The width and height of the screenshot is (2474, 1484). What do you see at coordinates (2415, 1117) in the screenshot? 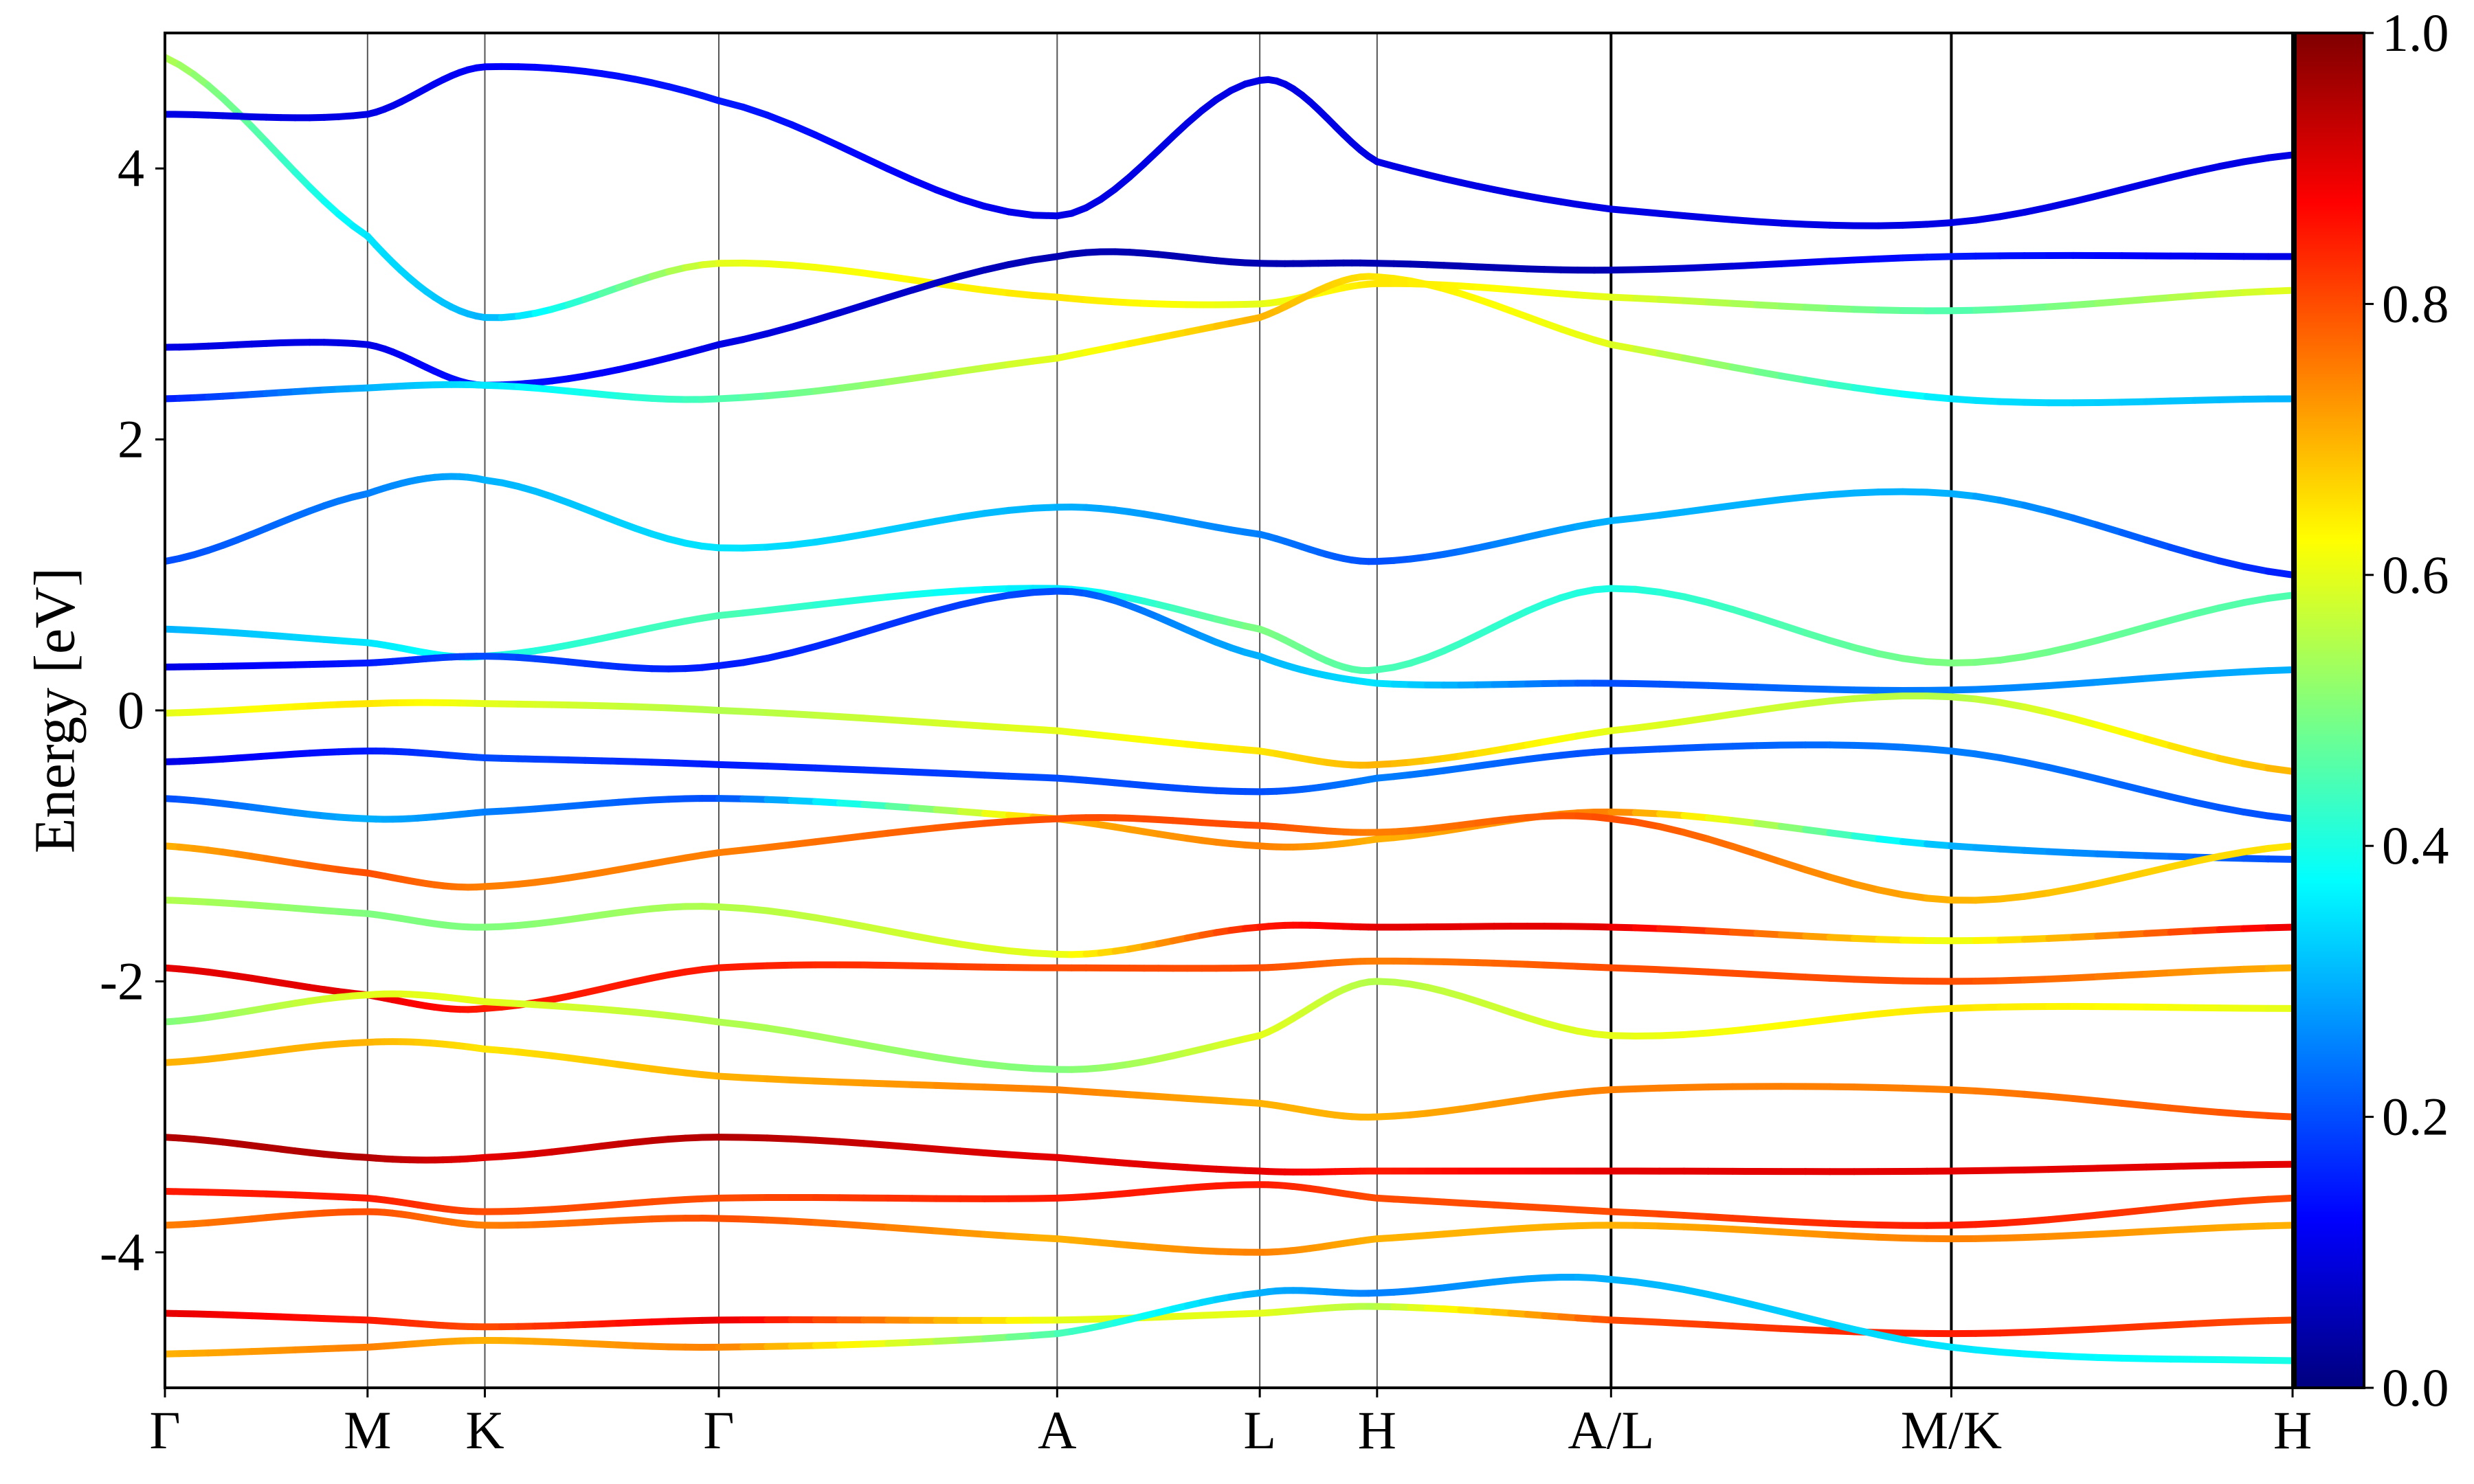
I see `colorbar-tick-label: 0.2` at bounding box center [2415, 1117].